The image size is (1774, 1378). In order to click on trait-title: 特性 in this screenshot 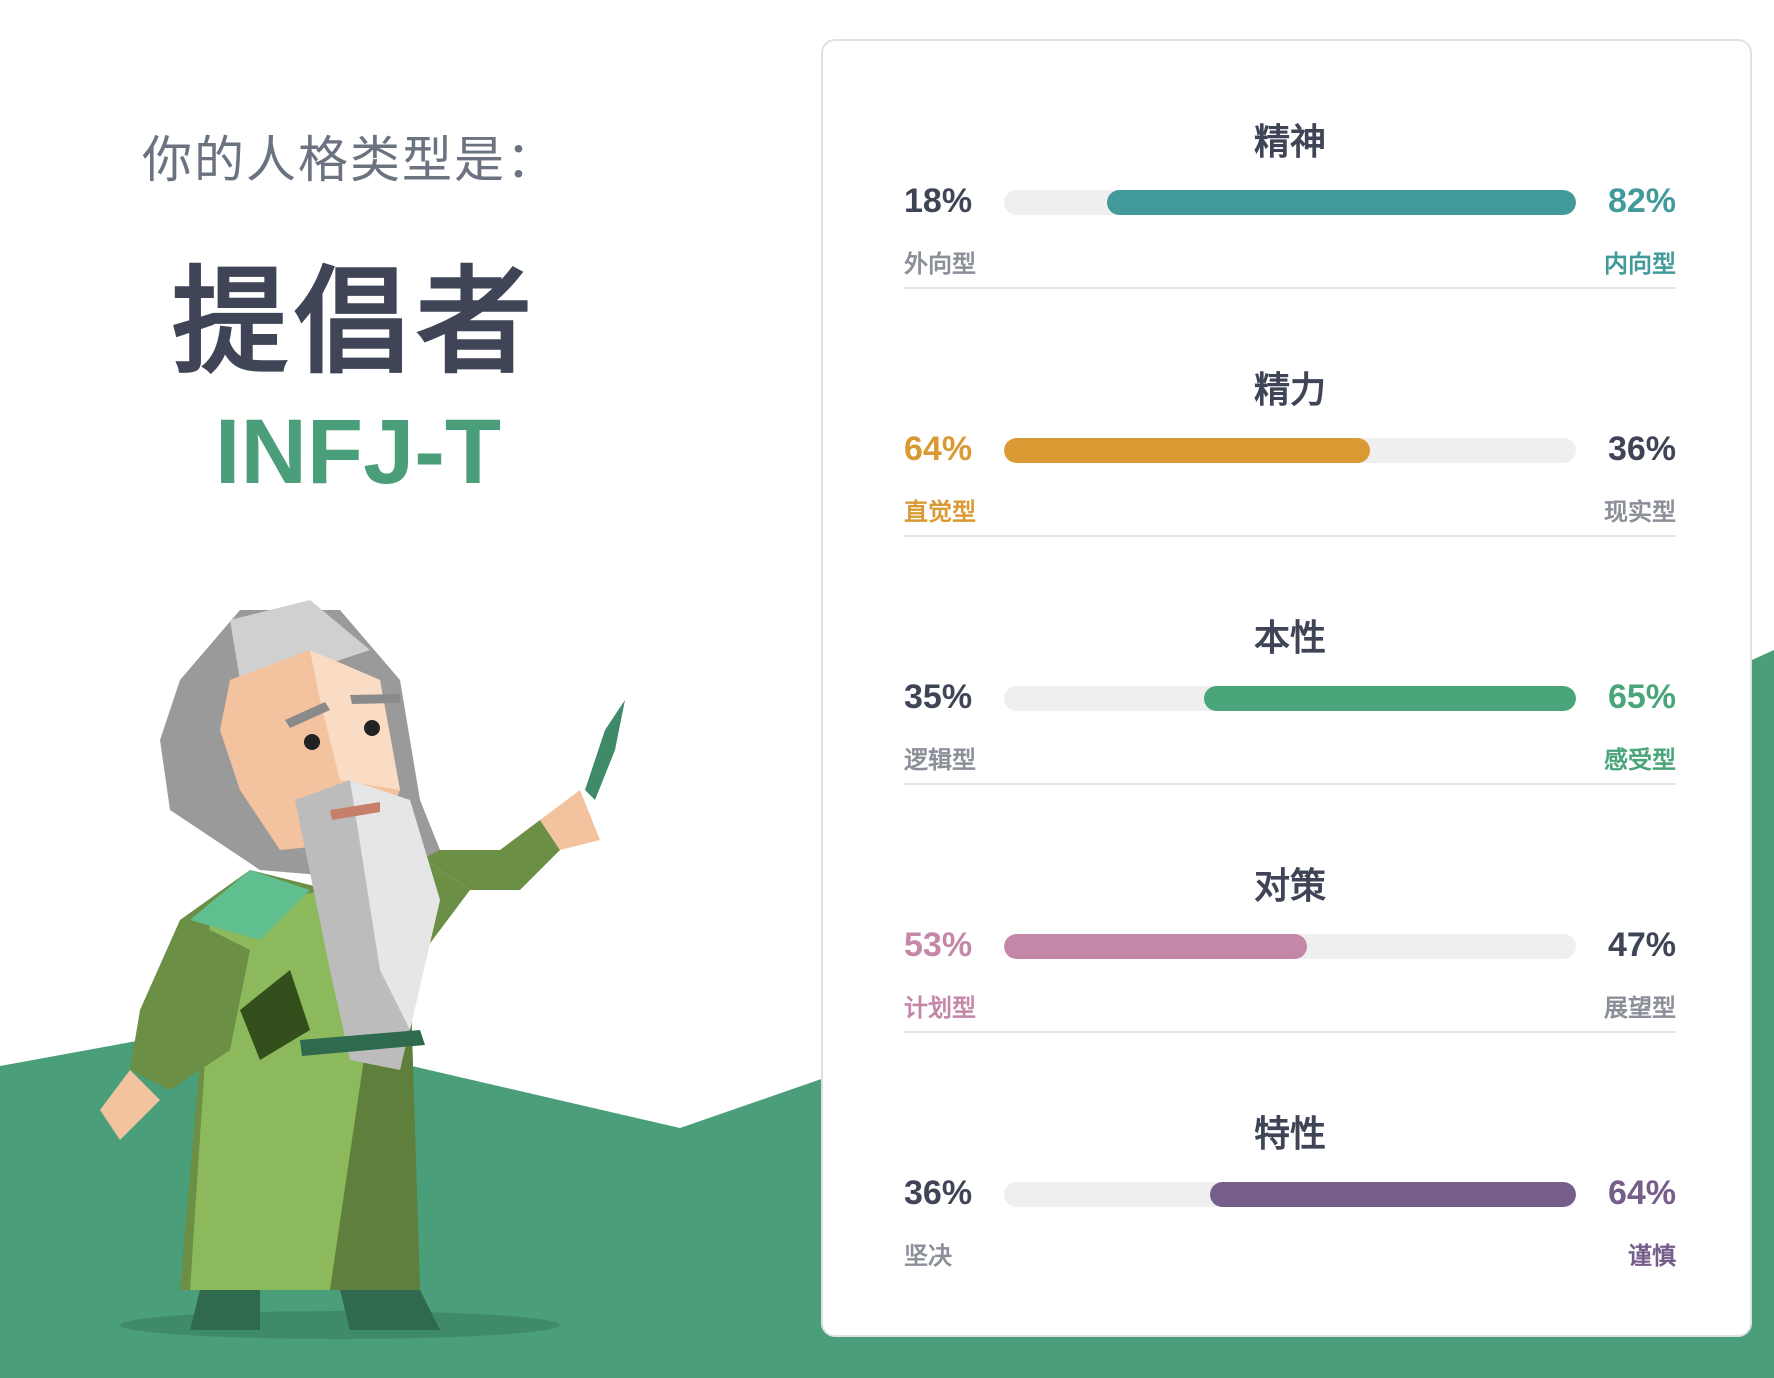, I will do `click(1289, 1134)`.